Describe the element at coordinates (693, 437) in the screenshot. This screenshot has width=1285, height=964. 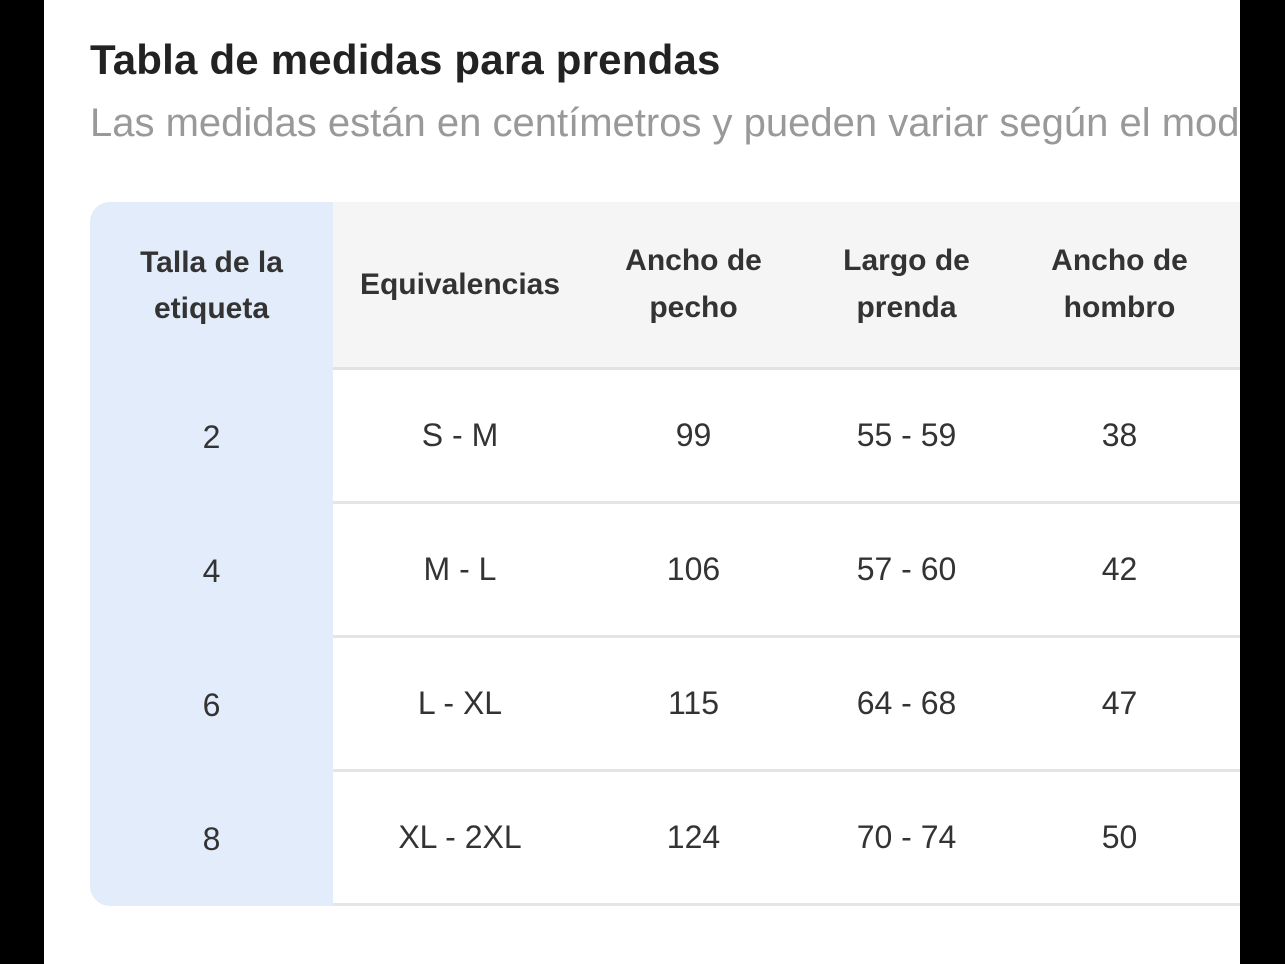
I see `cell-ancho-pecho: 99` at that location.